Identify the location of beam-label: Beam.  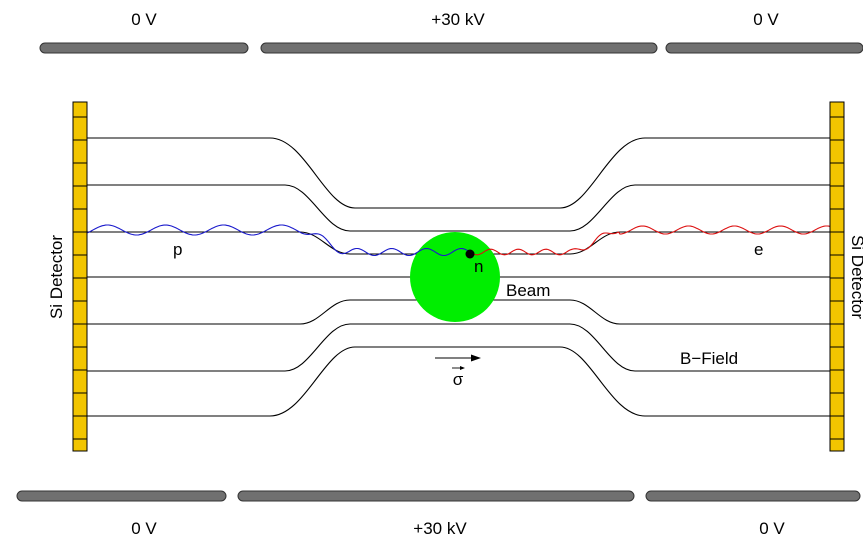
(528, 290).